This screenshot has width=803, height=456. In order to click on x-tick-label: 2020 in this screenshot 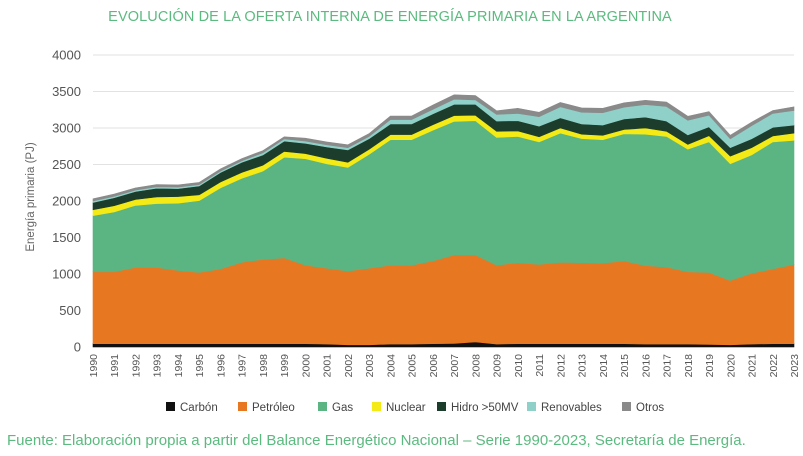, I will do `click(731, 366)`.